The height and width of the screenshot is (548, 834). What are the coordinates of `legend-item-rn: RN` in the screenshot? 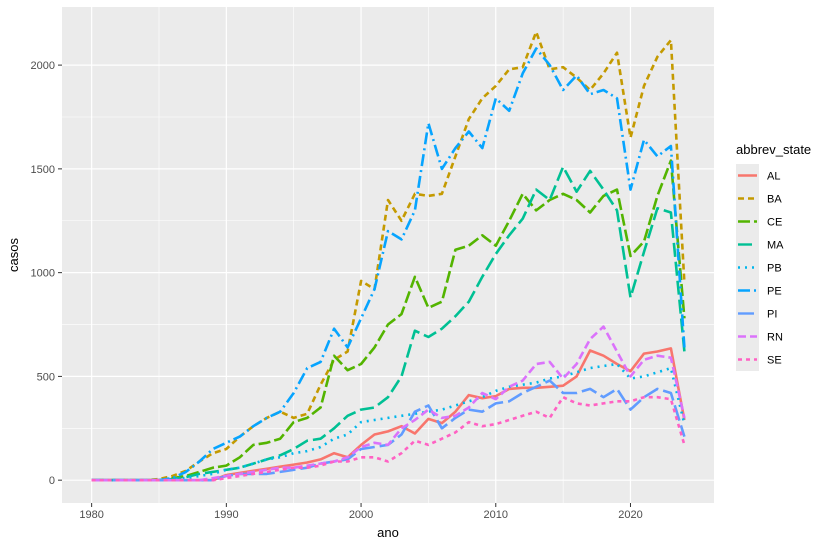 It's located at (759, 336).